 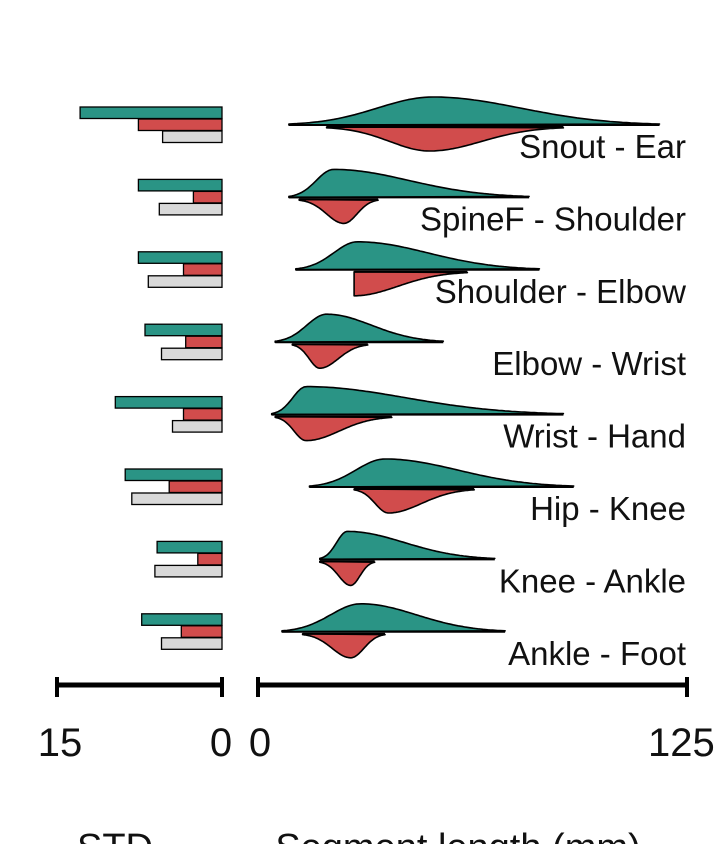 What do you see at coordinates (457, 835) in the screenshot?
I see `length-axis-title: Segment length (mm)` at bounding box center [457, 835].